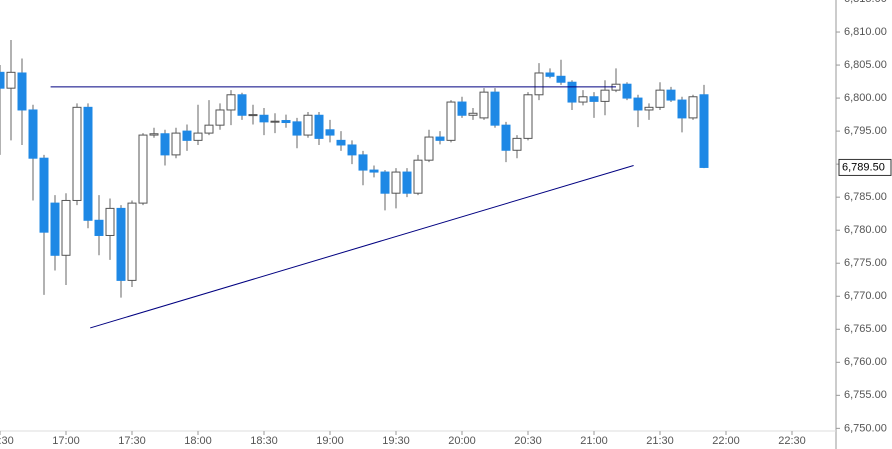 The width and height of the screenshot is (892, 449). I want to click on y-tick-label: 6,770.00, so click(865, 296).